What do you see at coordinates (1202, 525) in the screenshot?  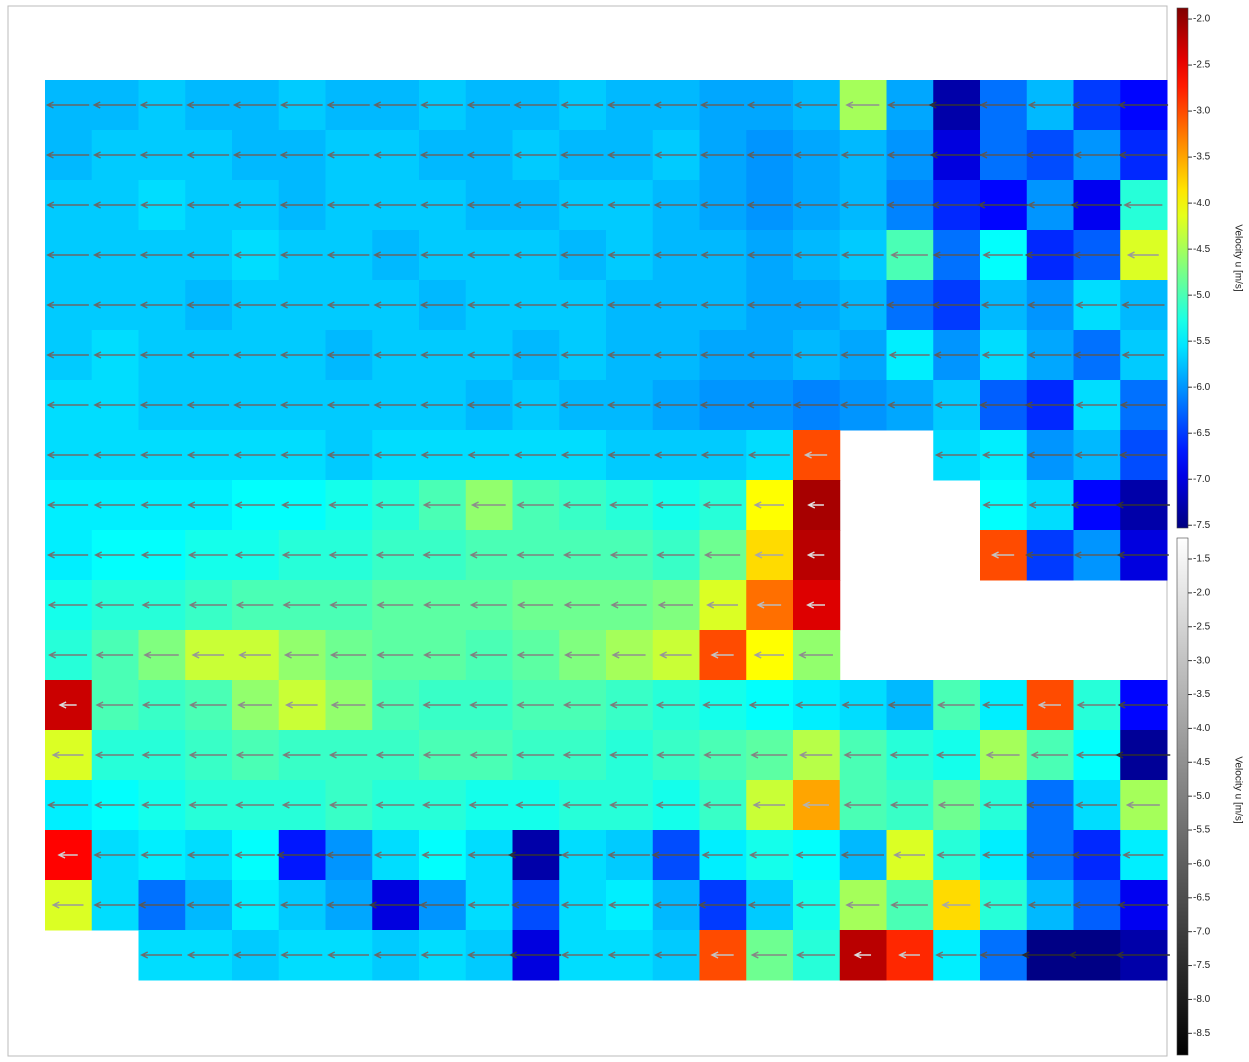 I see `colorbar-tick-label: -7.5` at bounding box center [1202, 525].